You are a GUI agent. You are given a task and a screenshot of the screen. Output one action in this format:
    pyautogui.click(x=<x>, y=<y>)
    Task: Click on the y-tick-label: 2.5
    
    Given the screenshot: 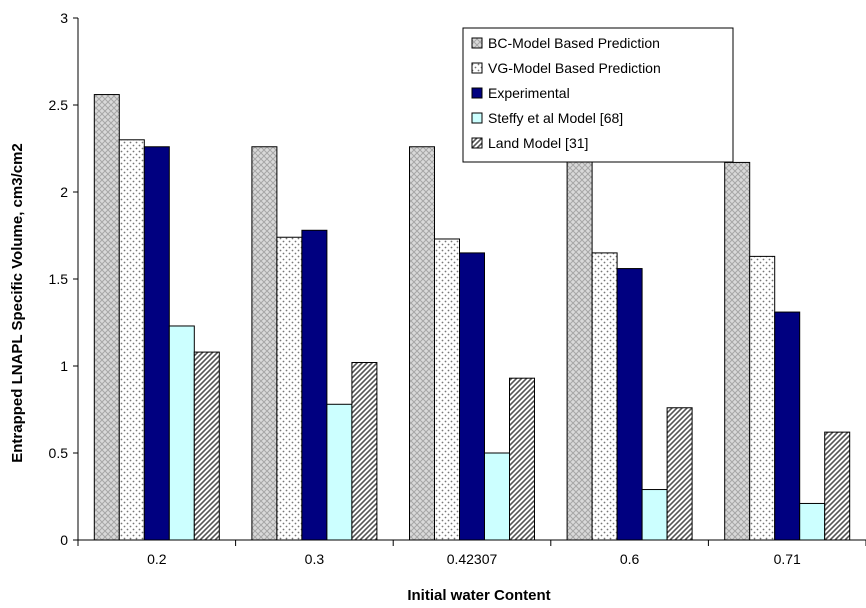 What is the action you would take?
    pyautogui.click(x=59, y=105)
    